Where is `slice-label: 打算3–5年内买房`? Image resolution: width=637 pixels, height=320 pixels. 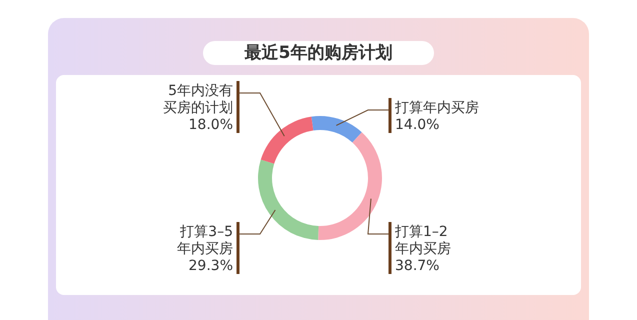
slice-label: 打算3–5年内买房 is located at coordinates (205, 240).